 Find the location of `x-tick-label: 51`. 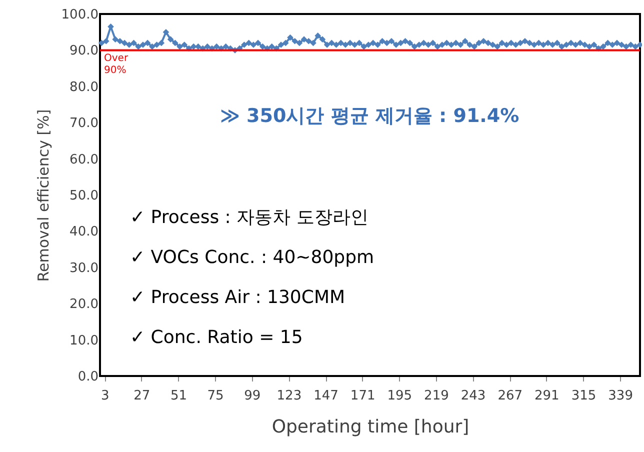

x-tick-label: 51 is located at coordinates (179, 396).